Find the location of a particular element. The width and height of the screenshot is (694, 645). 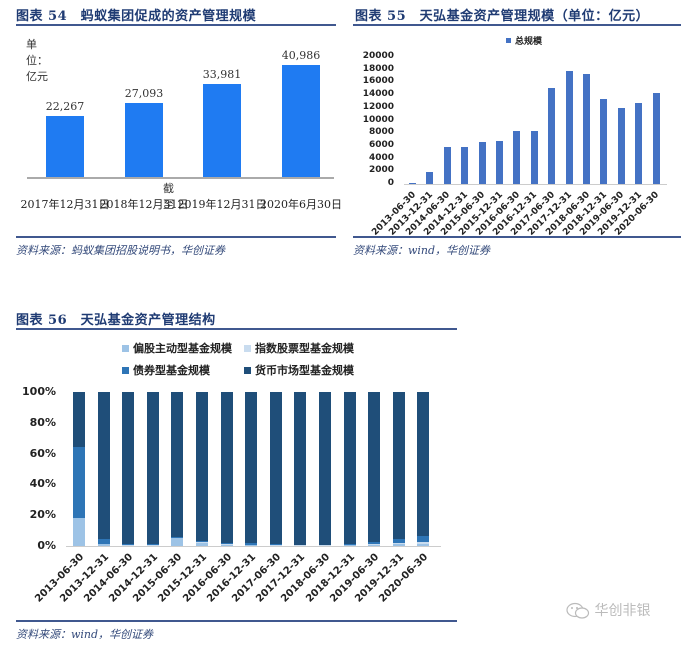

y-tick-label: 2000 is located at coordinates (381, 170).